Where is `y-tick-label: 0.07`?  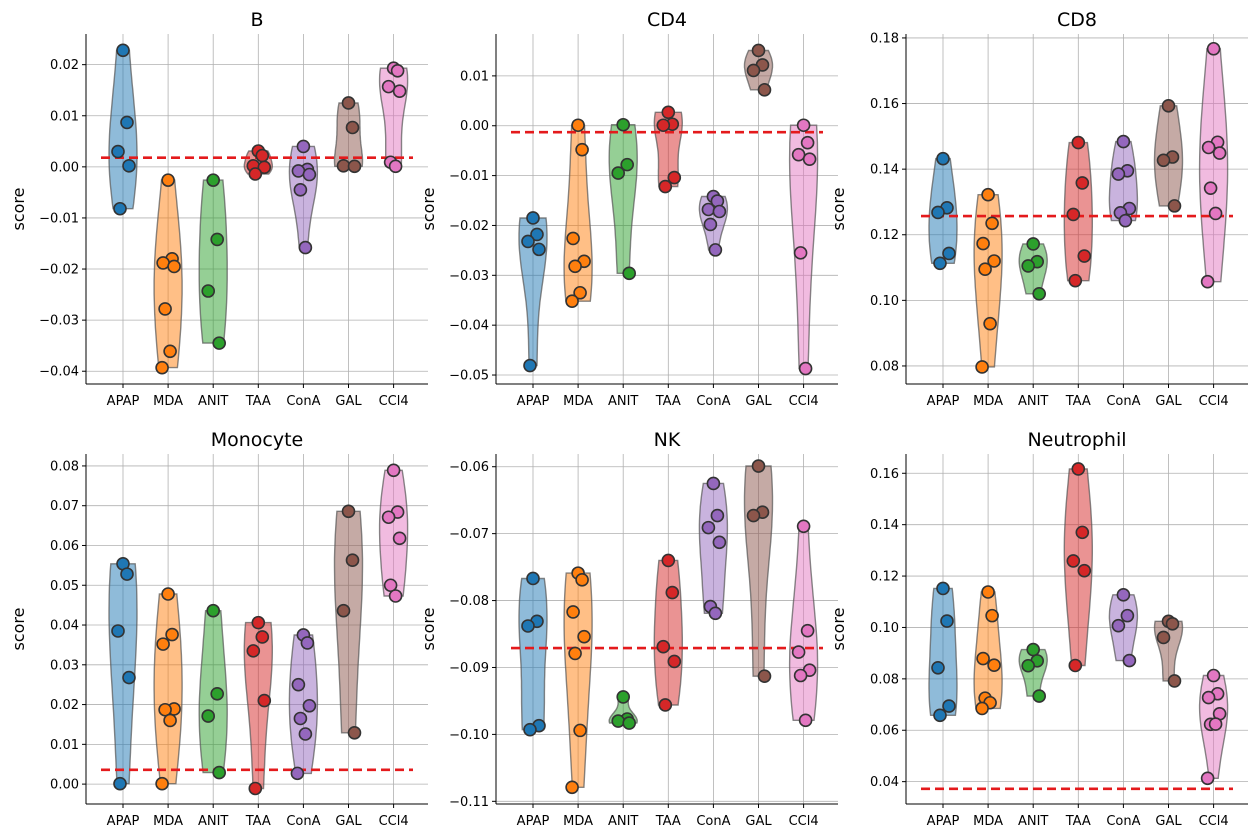 y-tick-label: 0.07 is located at coordinates (64, 506).